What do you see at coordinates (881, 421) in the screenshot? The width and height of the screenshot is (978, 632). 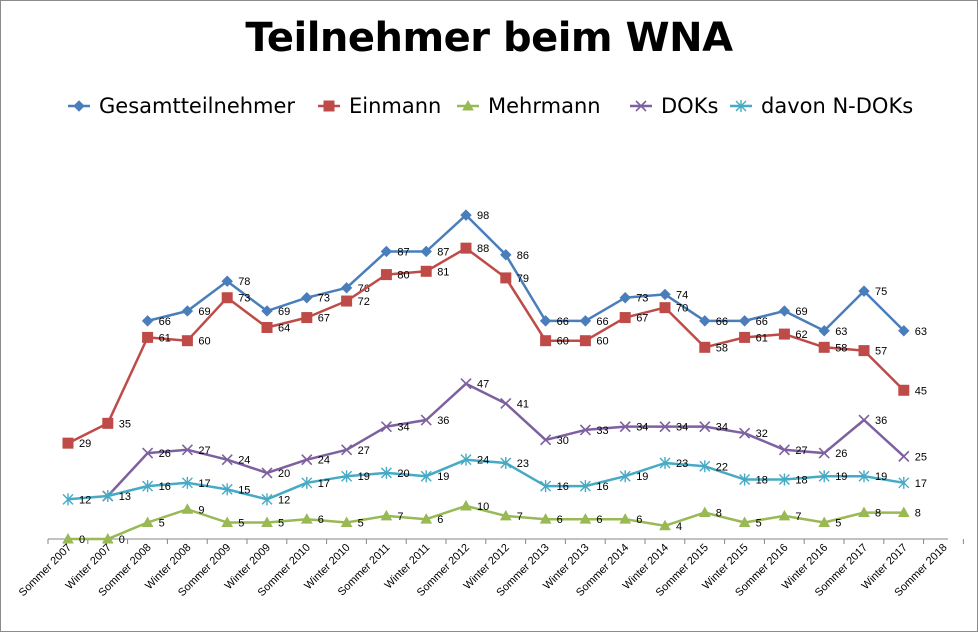 I see `data-label-doks: 36` at bounding box center [881, 421].